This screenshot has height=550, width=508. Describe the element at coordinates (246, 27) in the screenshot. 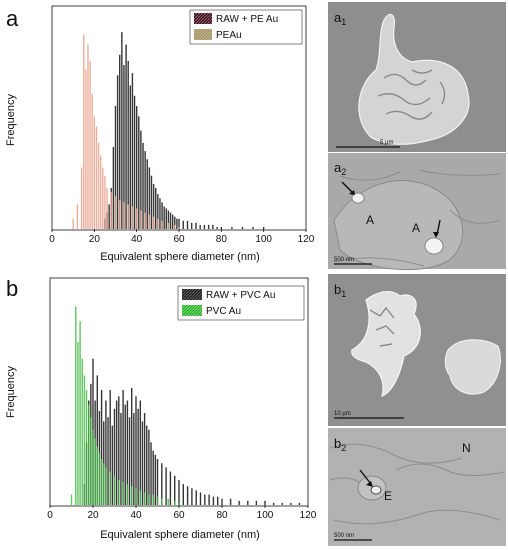

I see `legend-a: RAW + PE Au PEAu` at that location.